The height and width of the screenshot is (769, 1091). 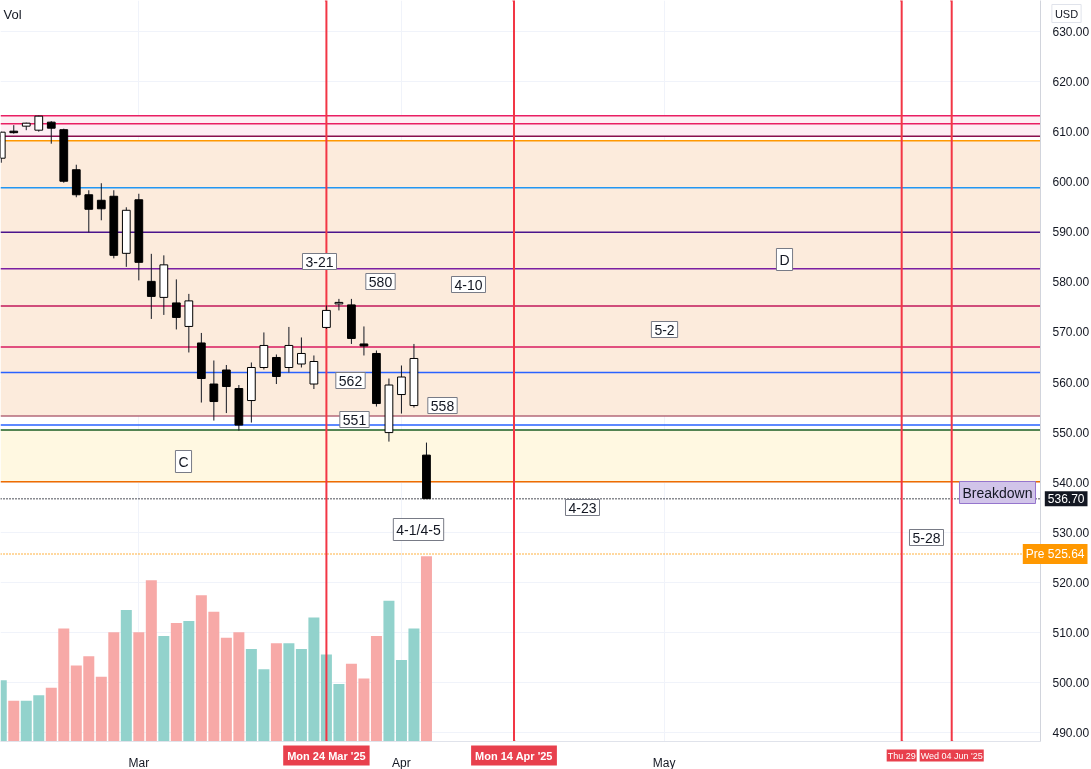 What do you see at coordinates (354, 419) in the screenshot?
I see `annotation: 551` at bounding box center [354, 419].